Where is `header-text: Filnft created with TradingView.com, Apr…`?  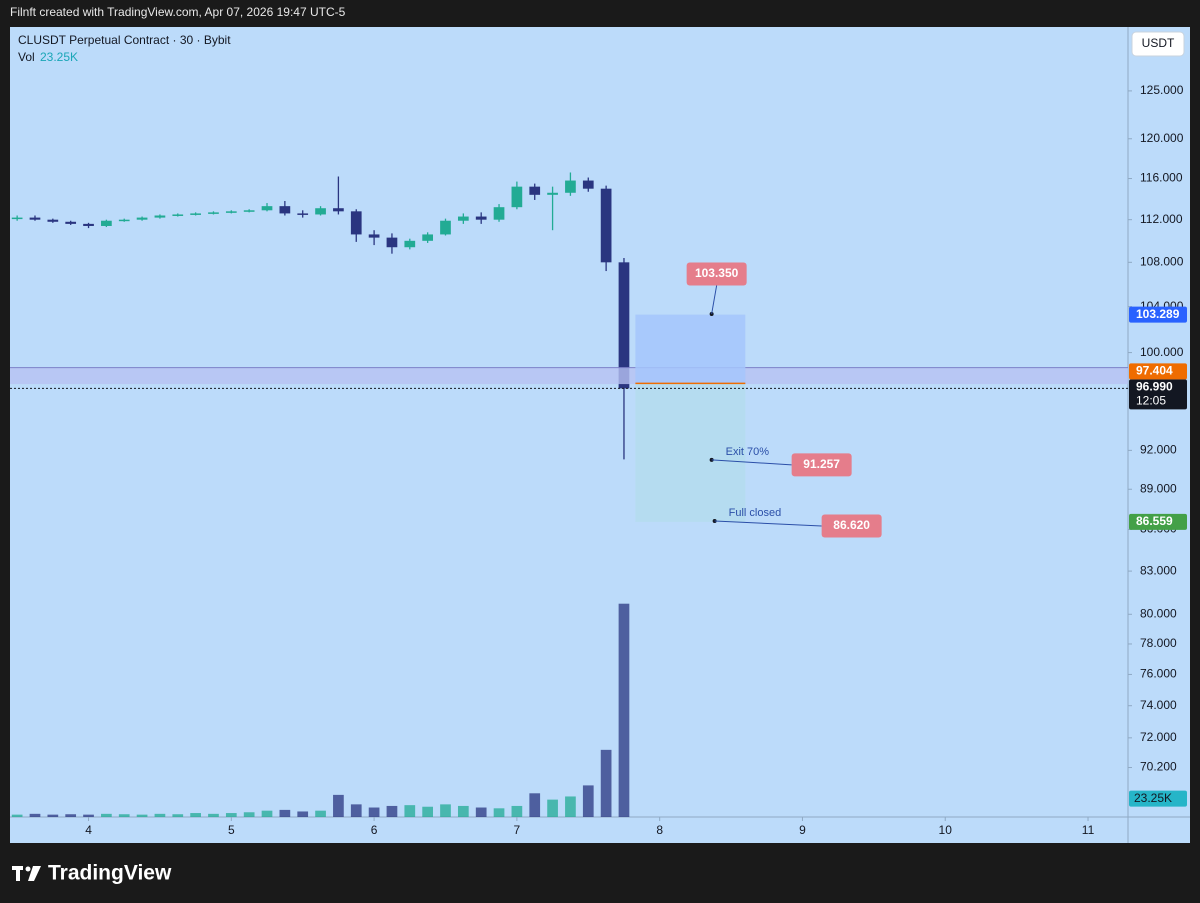 header-text: Filnft created with TradingView.com, Apr… is located at coordinates (178, 12).